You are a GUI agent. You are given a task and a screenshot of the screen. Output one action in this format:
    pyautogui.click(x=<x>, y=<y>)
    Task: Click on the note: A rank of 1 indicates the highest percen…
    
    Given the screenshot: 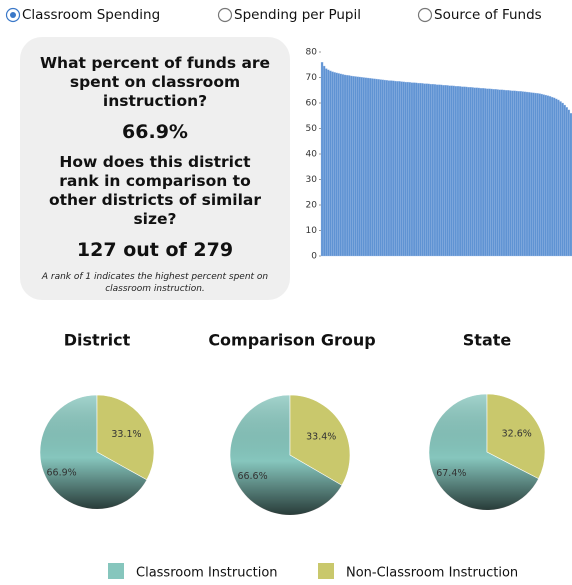 What is the action you would take?
    pyautogui.click(x=155, y=283)
    